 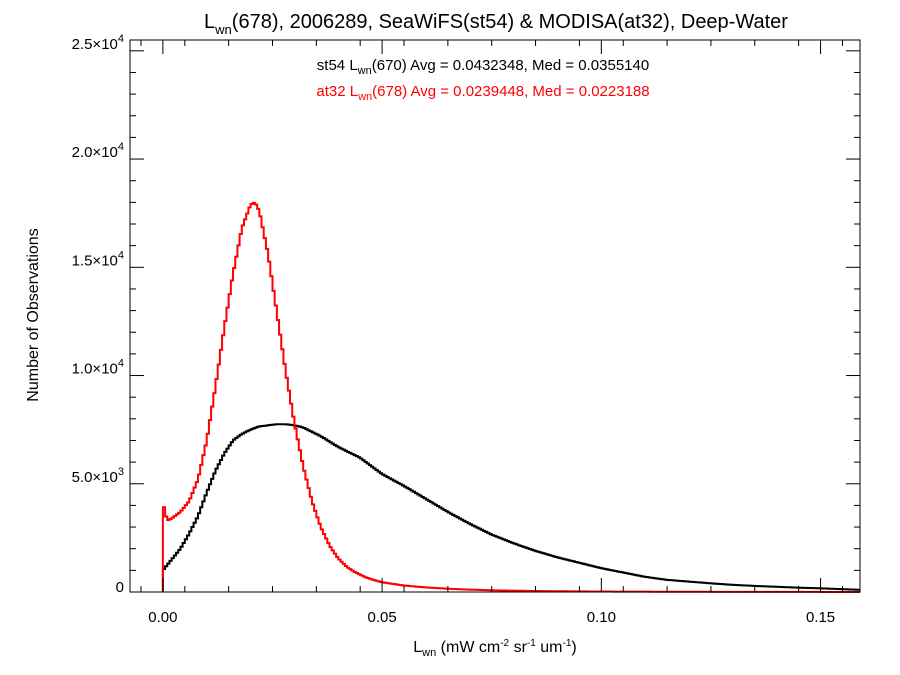 What do you see at coordinates (98, 476) in the screenshot?
I see `y-tick-label: 5.0×10³` at bounding box center [98, 476].